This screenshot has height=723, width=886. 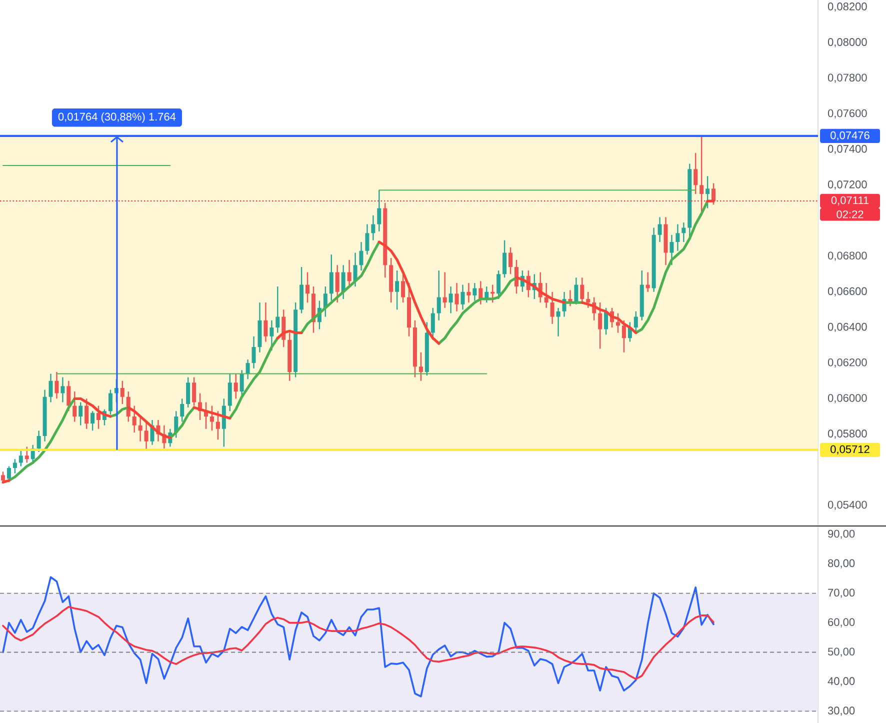 What do you see at coordinates (847, 7) in the screenshot?
I see `y-tick-label: 0,08200` at bounding box center [847, 7].